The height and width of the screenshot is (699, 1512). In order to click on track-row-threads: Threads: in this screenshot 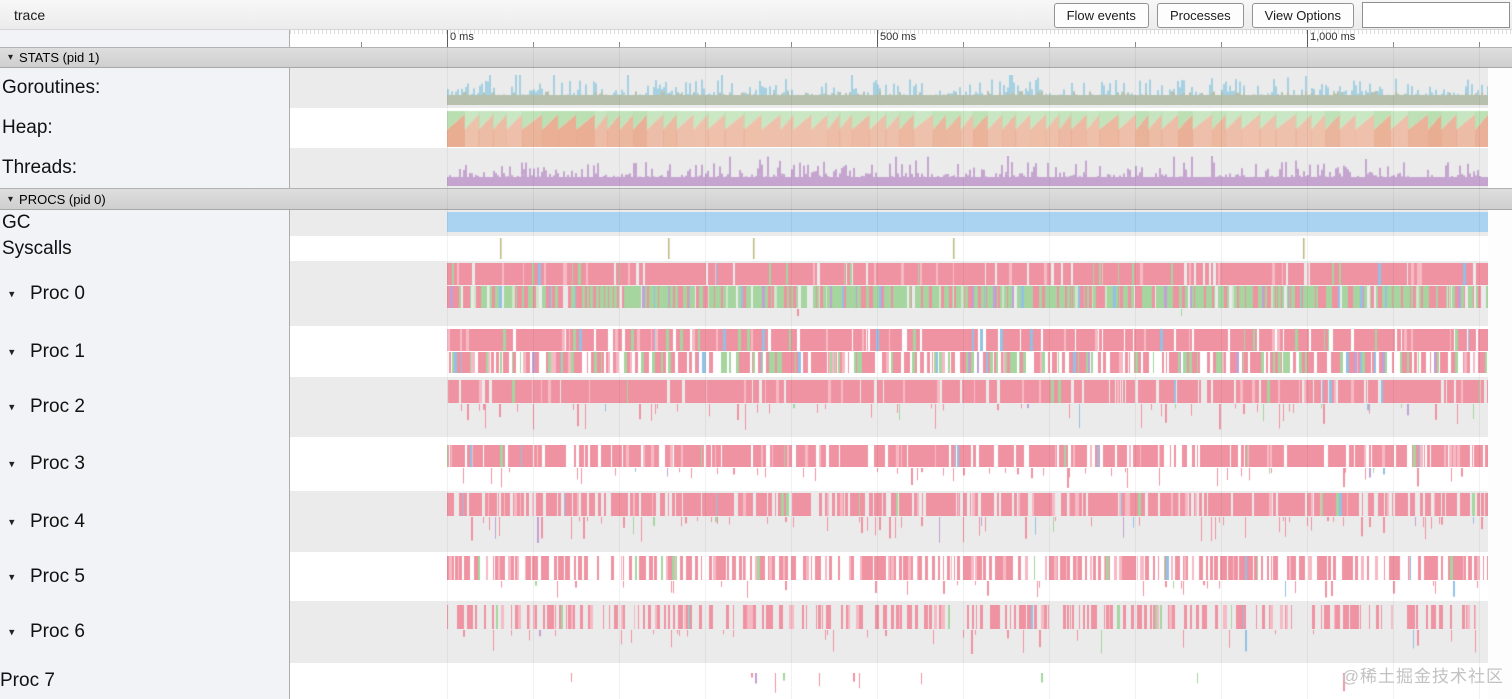, I will do `click(756, 168)`.